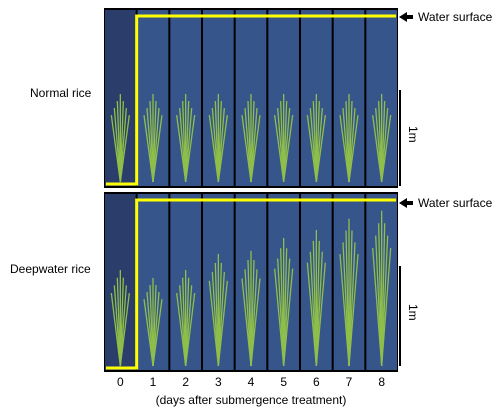  What do you see at coordinates (120, 382) in the screenshot?
I see `day-label-0: 0` at bounding box center [120, 382].